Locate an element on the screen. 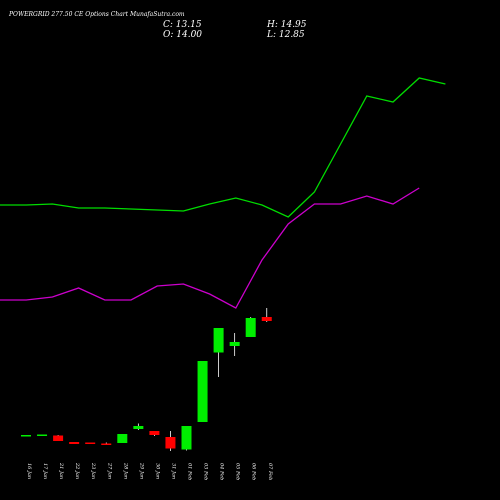 The image size is (500, 500). candle-body-22-jan is located at coordinates (74, 443).